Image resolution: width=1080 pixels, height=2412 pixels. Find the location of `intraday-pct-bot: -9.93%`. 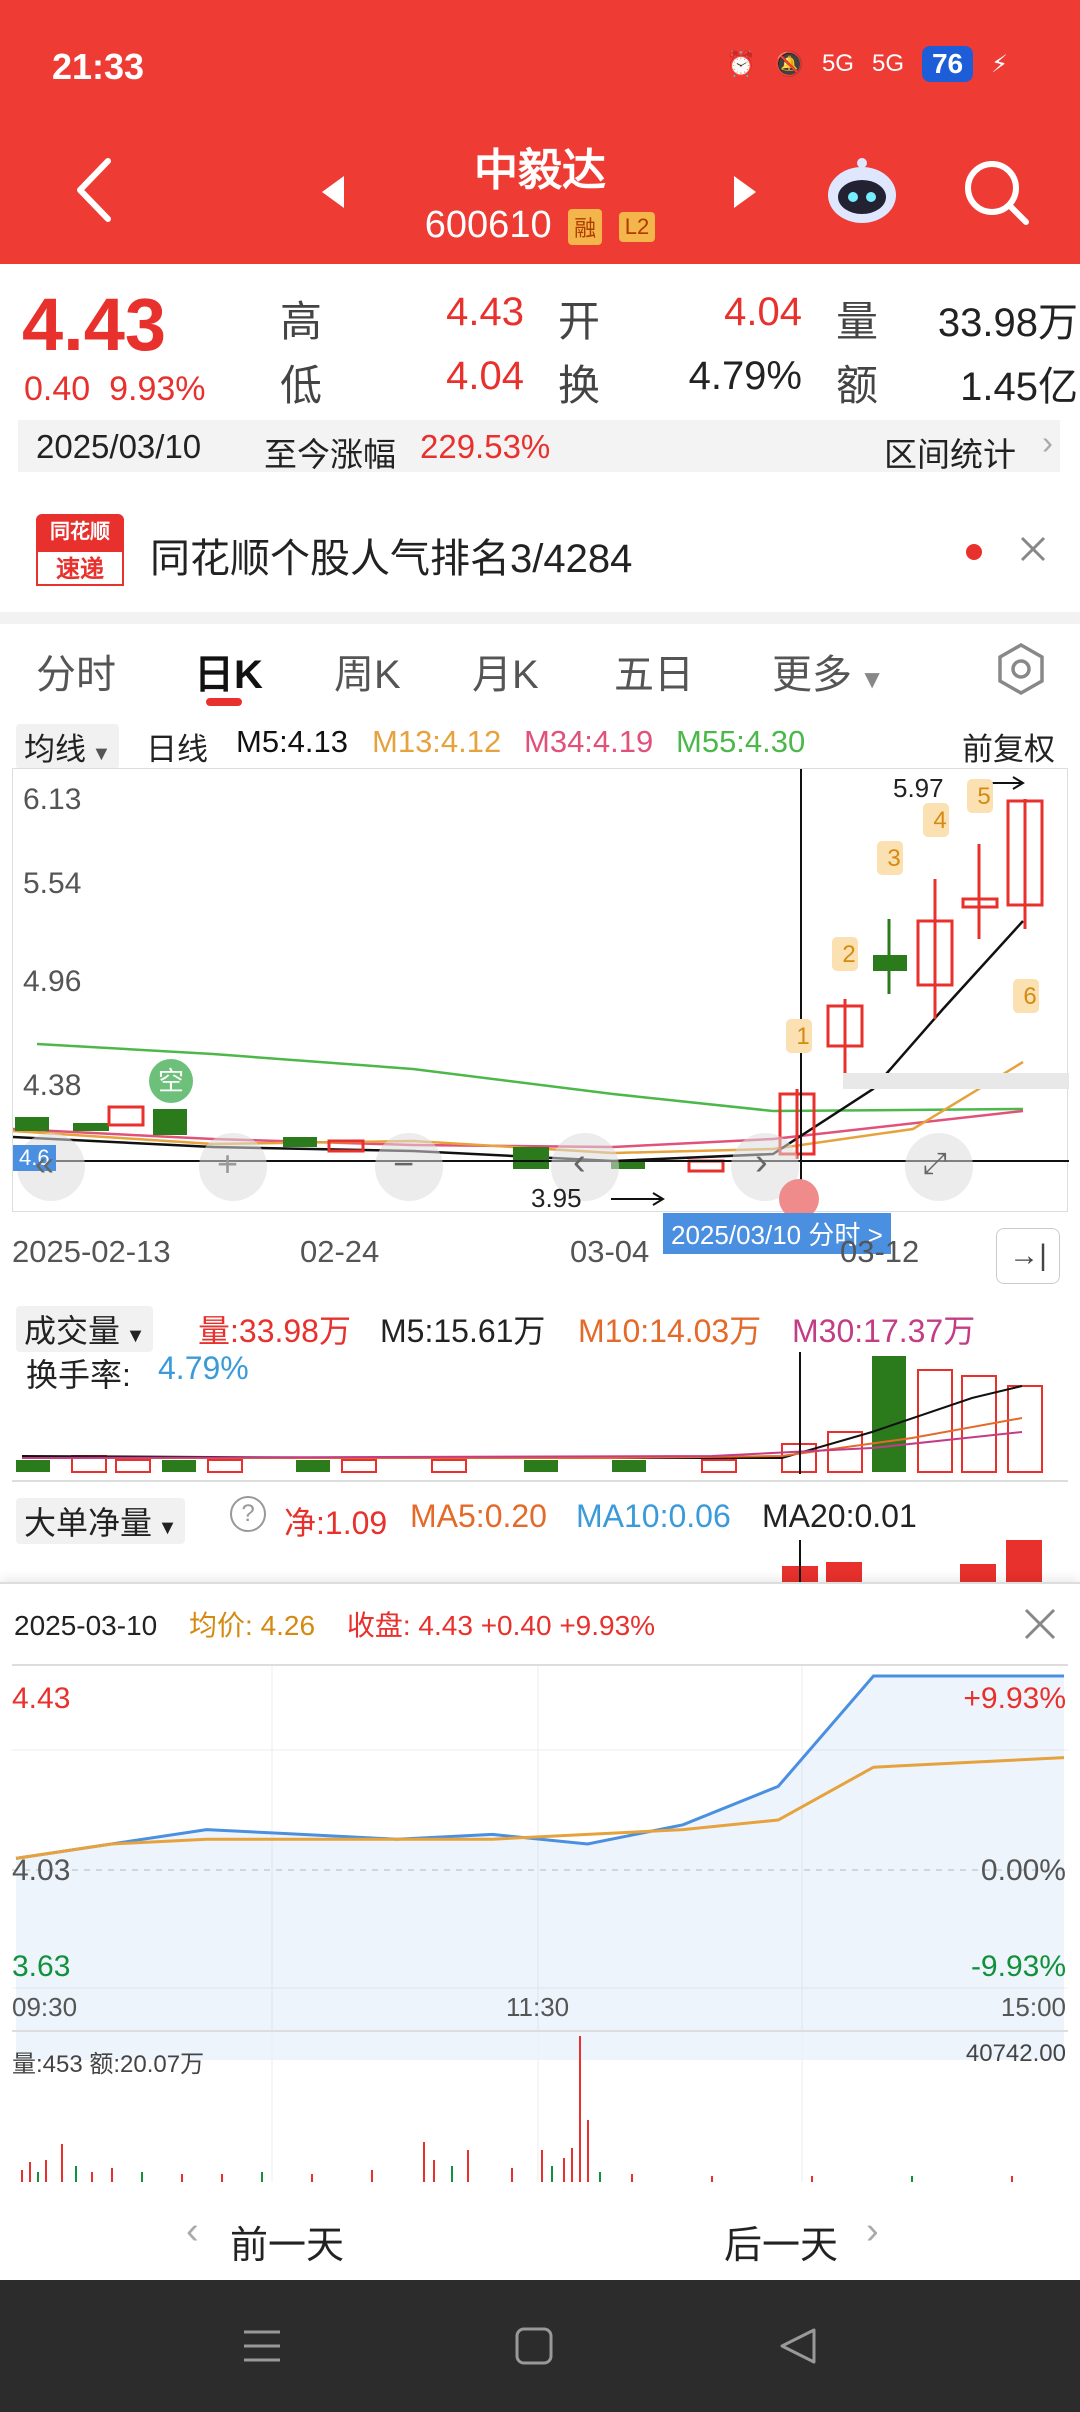

intraday-pct-bot: -9.93% is located at coordinates (1018, 1966).